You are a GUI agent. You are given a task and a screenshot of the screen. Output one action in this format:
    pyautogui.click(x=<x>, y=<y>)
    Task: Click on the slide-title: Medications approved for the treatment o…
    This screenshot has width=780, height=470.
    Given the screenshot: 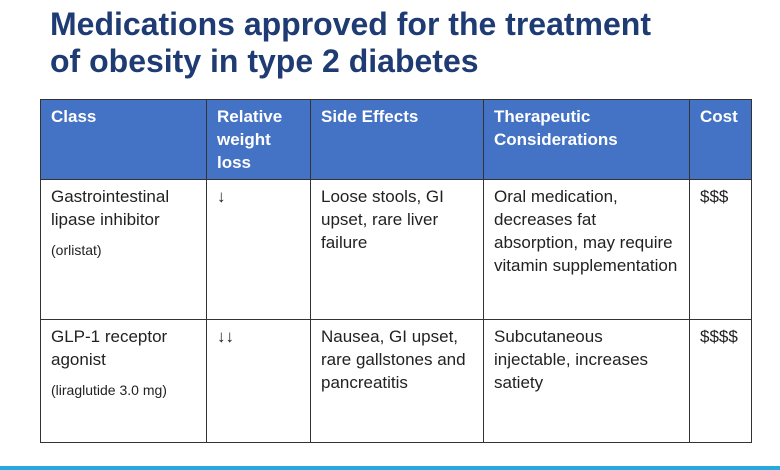 What is the action you would take?
    pyautogui.click(x=410, y=43)
    